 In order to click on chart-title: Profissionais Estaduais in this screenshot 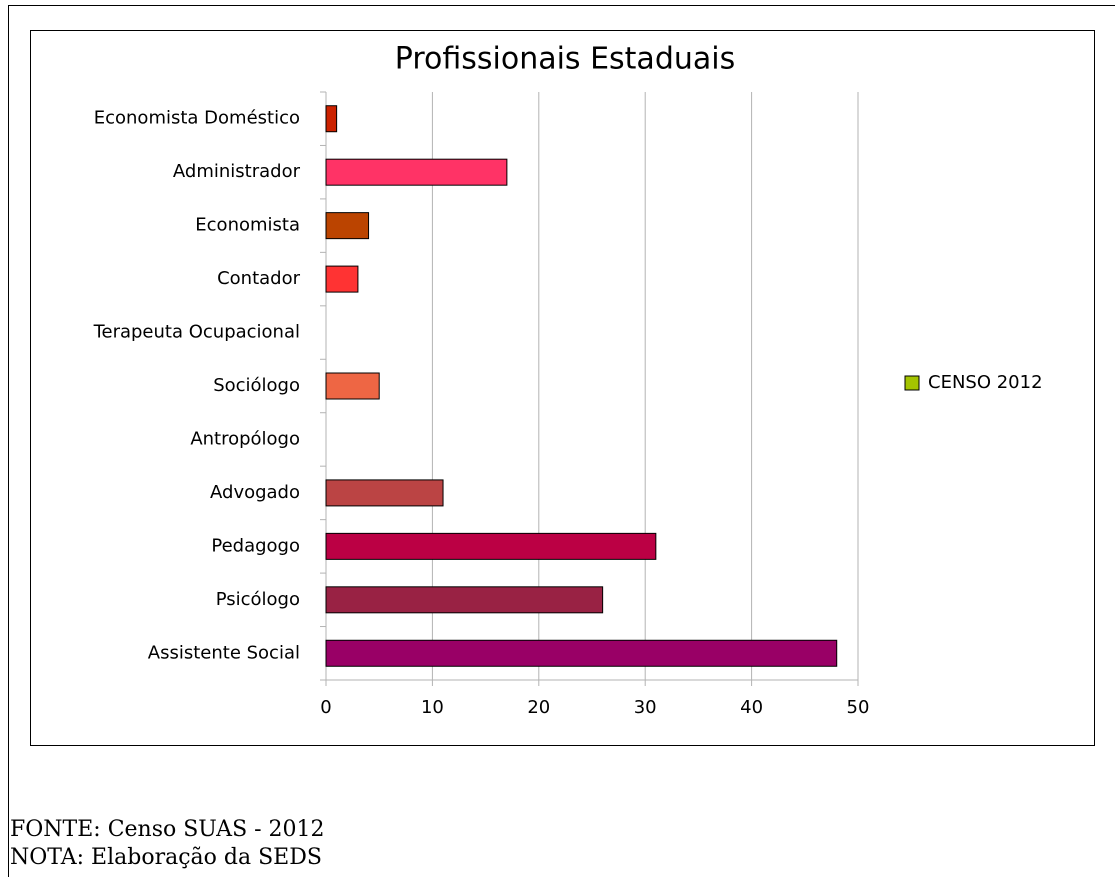, I will do `click(565, 59)`.